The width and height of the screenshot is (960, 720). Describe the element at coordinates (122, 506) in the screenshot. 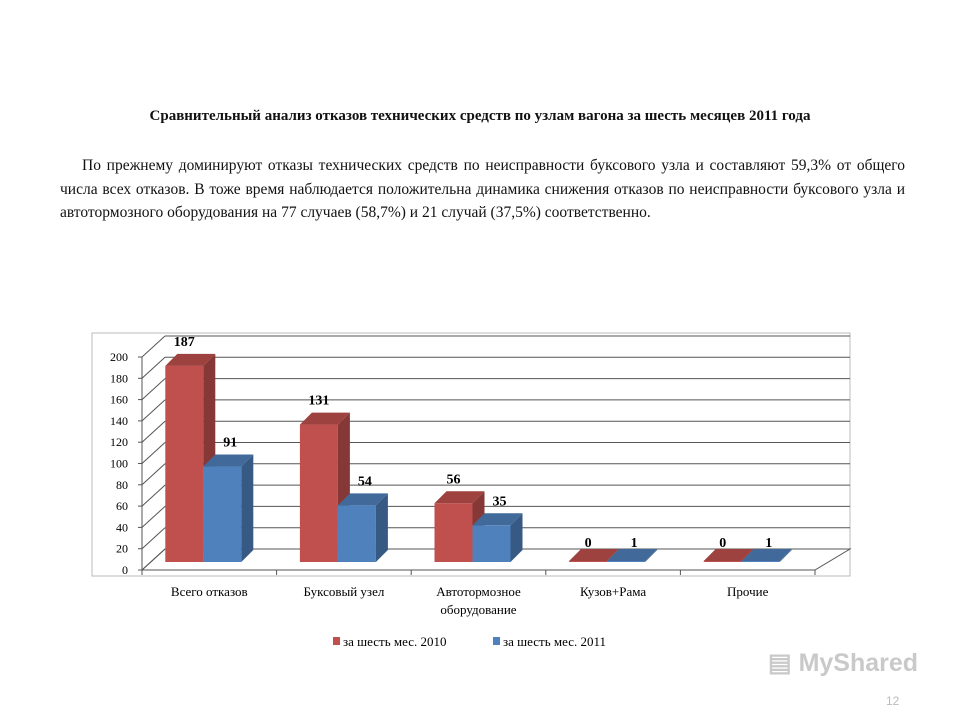

I see `y-tick-label: 60` at that location.